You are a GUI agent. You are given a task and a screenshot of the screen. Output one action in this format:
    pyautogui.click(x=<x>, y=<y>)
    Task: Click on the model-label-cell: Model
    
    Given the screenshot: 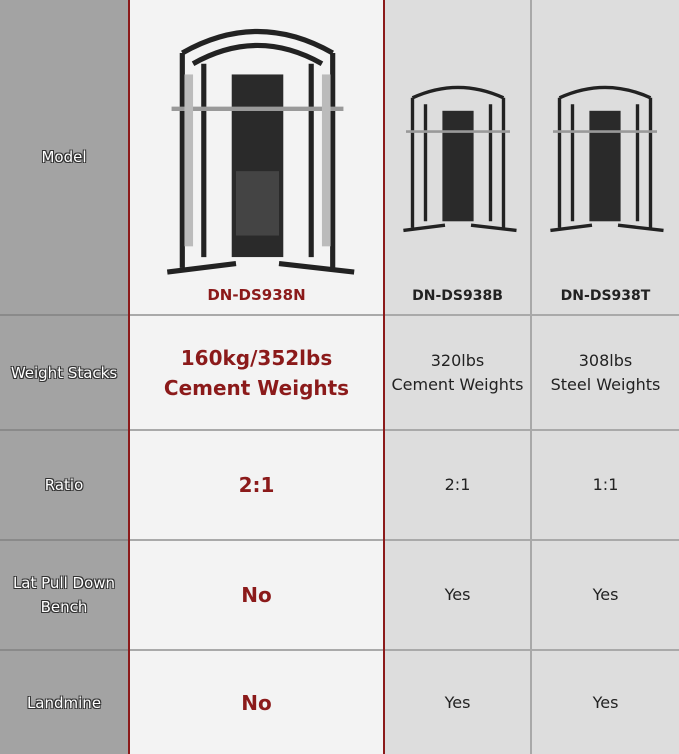 What is the action you would take?
    pyautogui.click(x=64, y=158)
    